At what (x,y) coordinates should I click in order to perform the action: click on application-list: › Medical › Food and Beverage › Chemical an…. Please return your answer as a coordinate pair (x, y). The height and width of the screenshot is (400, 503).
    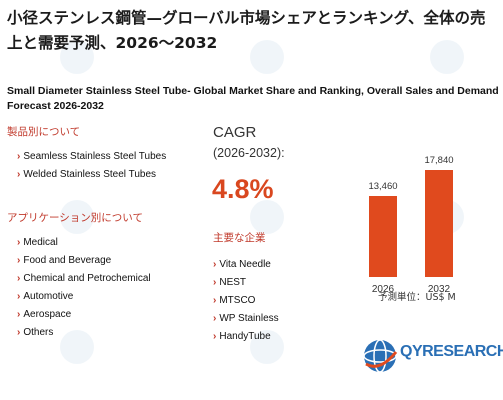
    Looking at the image, I should click on (84, 288).